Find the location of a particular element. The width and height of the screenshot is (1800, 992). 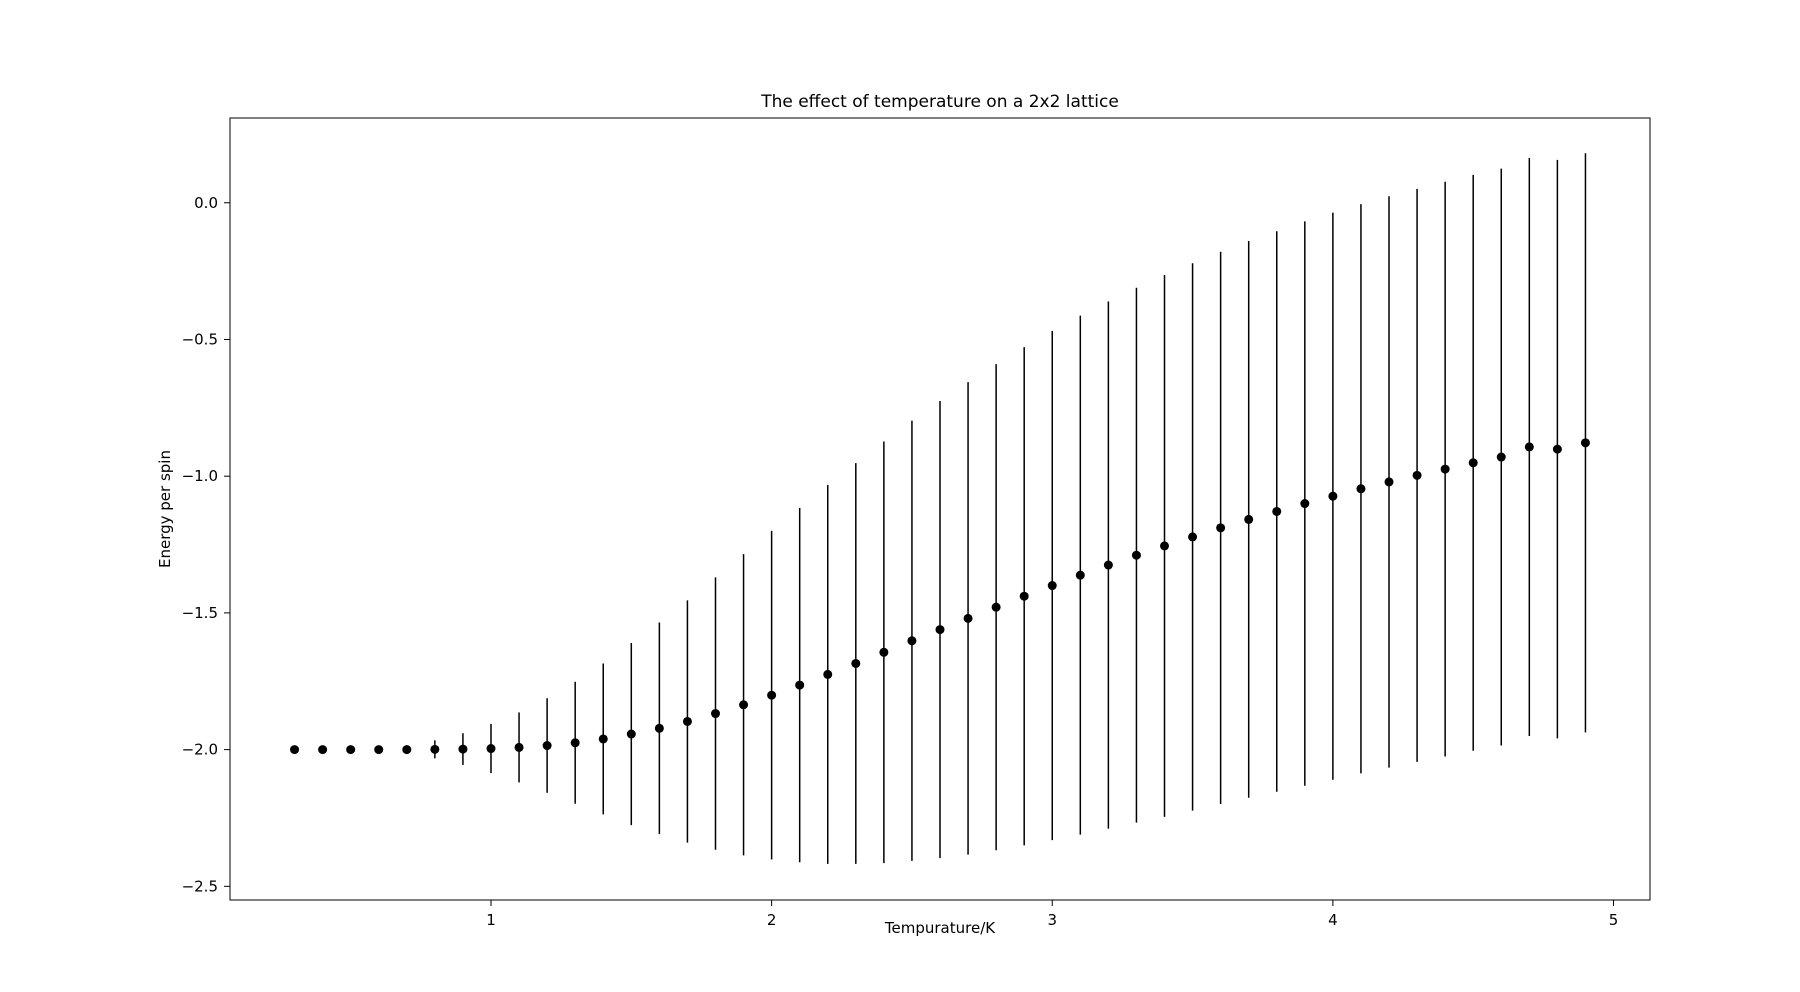

y-tick-label: −0.5 is located at coordinates (200, 339).